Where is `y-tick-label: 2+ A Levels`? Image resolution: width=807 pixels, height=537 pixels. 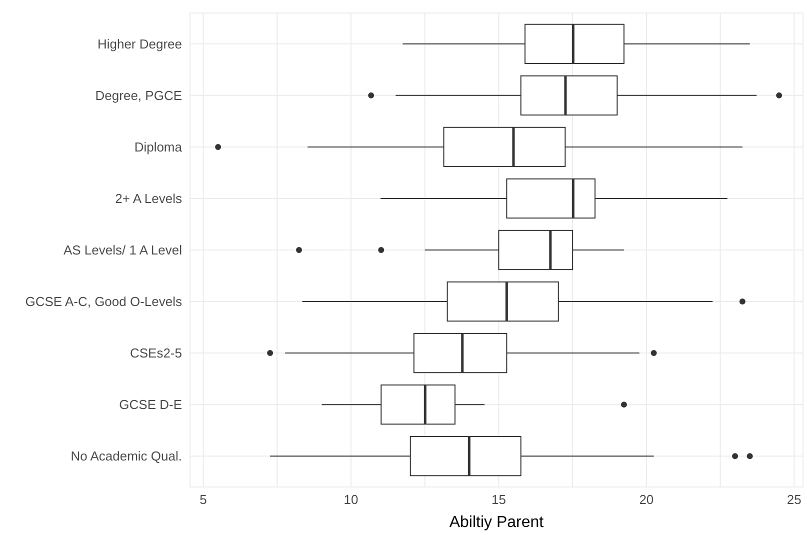 y-tick-label: 2+ A Levels is located at coordinates (148, 198).